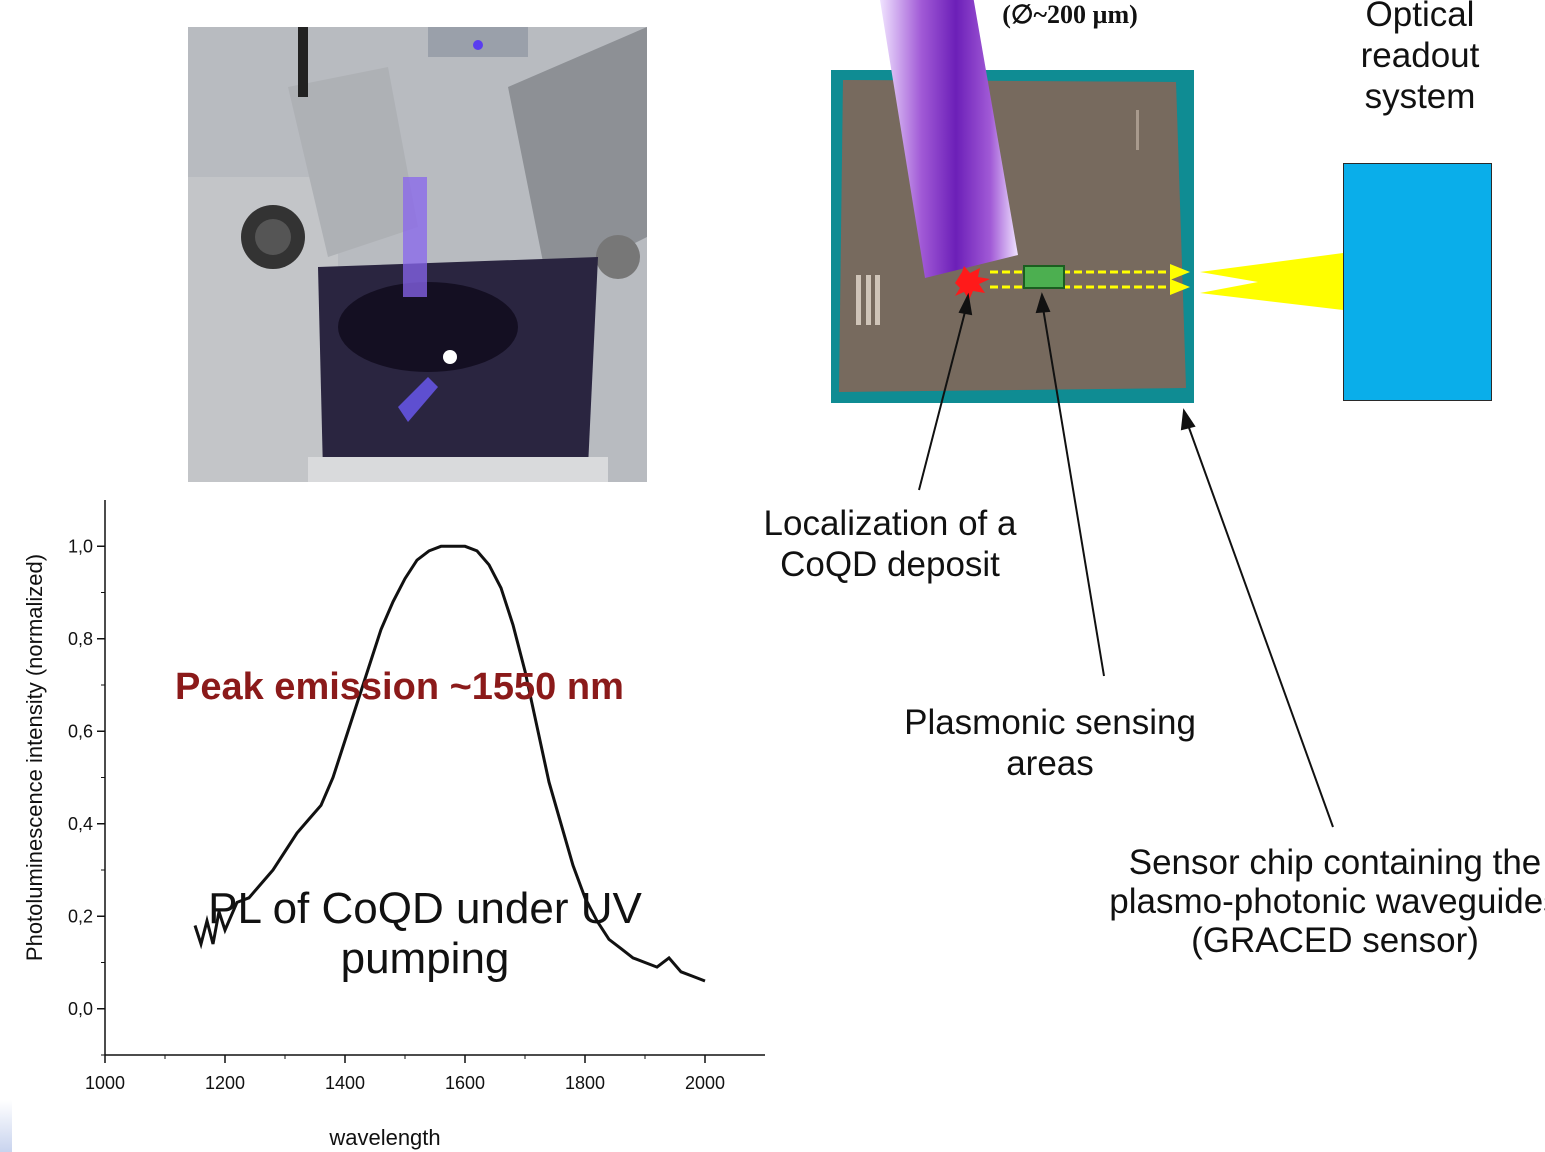  I want to click on pl-curve, so click(449, 763).